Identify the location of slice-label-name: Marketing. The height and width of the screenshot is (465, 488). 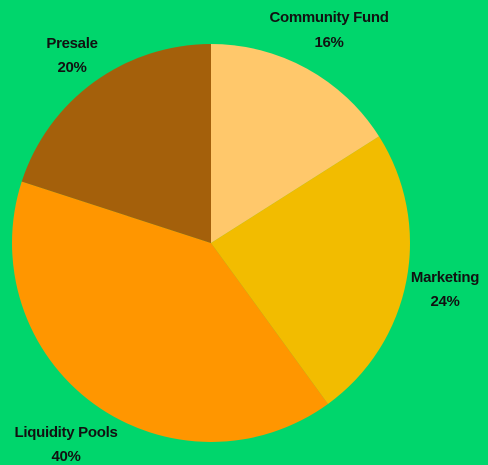
(445, 277).